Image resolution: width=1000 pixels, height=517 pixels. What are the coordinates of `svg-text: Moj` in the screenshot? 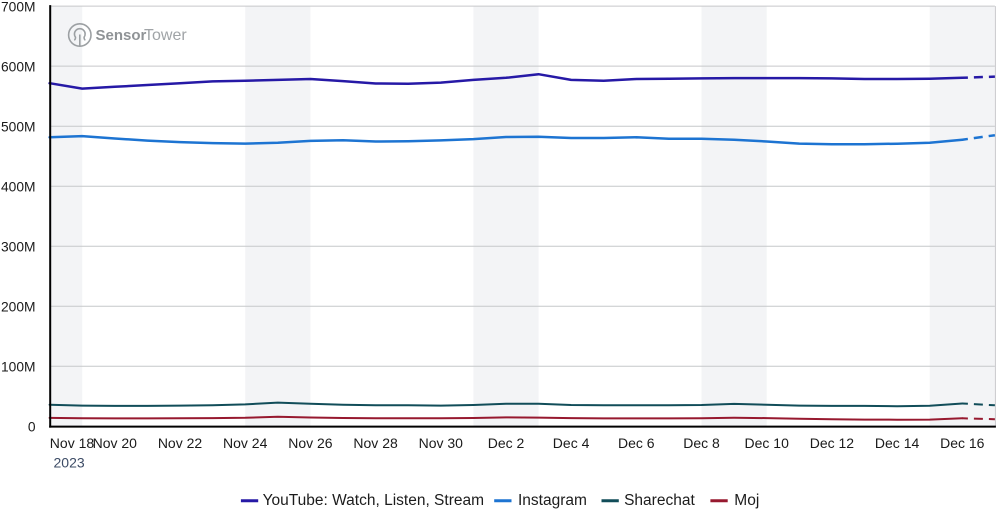 It's located at (746, 500).